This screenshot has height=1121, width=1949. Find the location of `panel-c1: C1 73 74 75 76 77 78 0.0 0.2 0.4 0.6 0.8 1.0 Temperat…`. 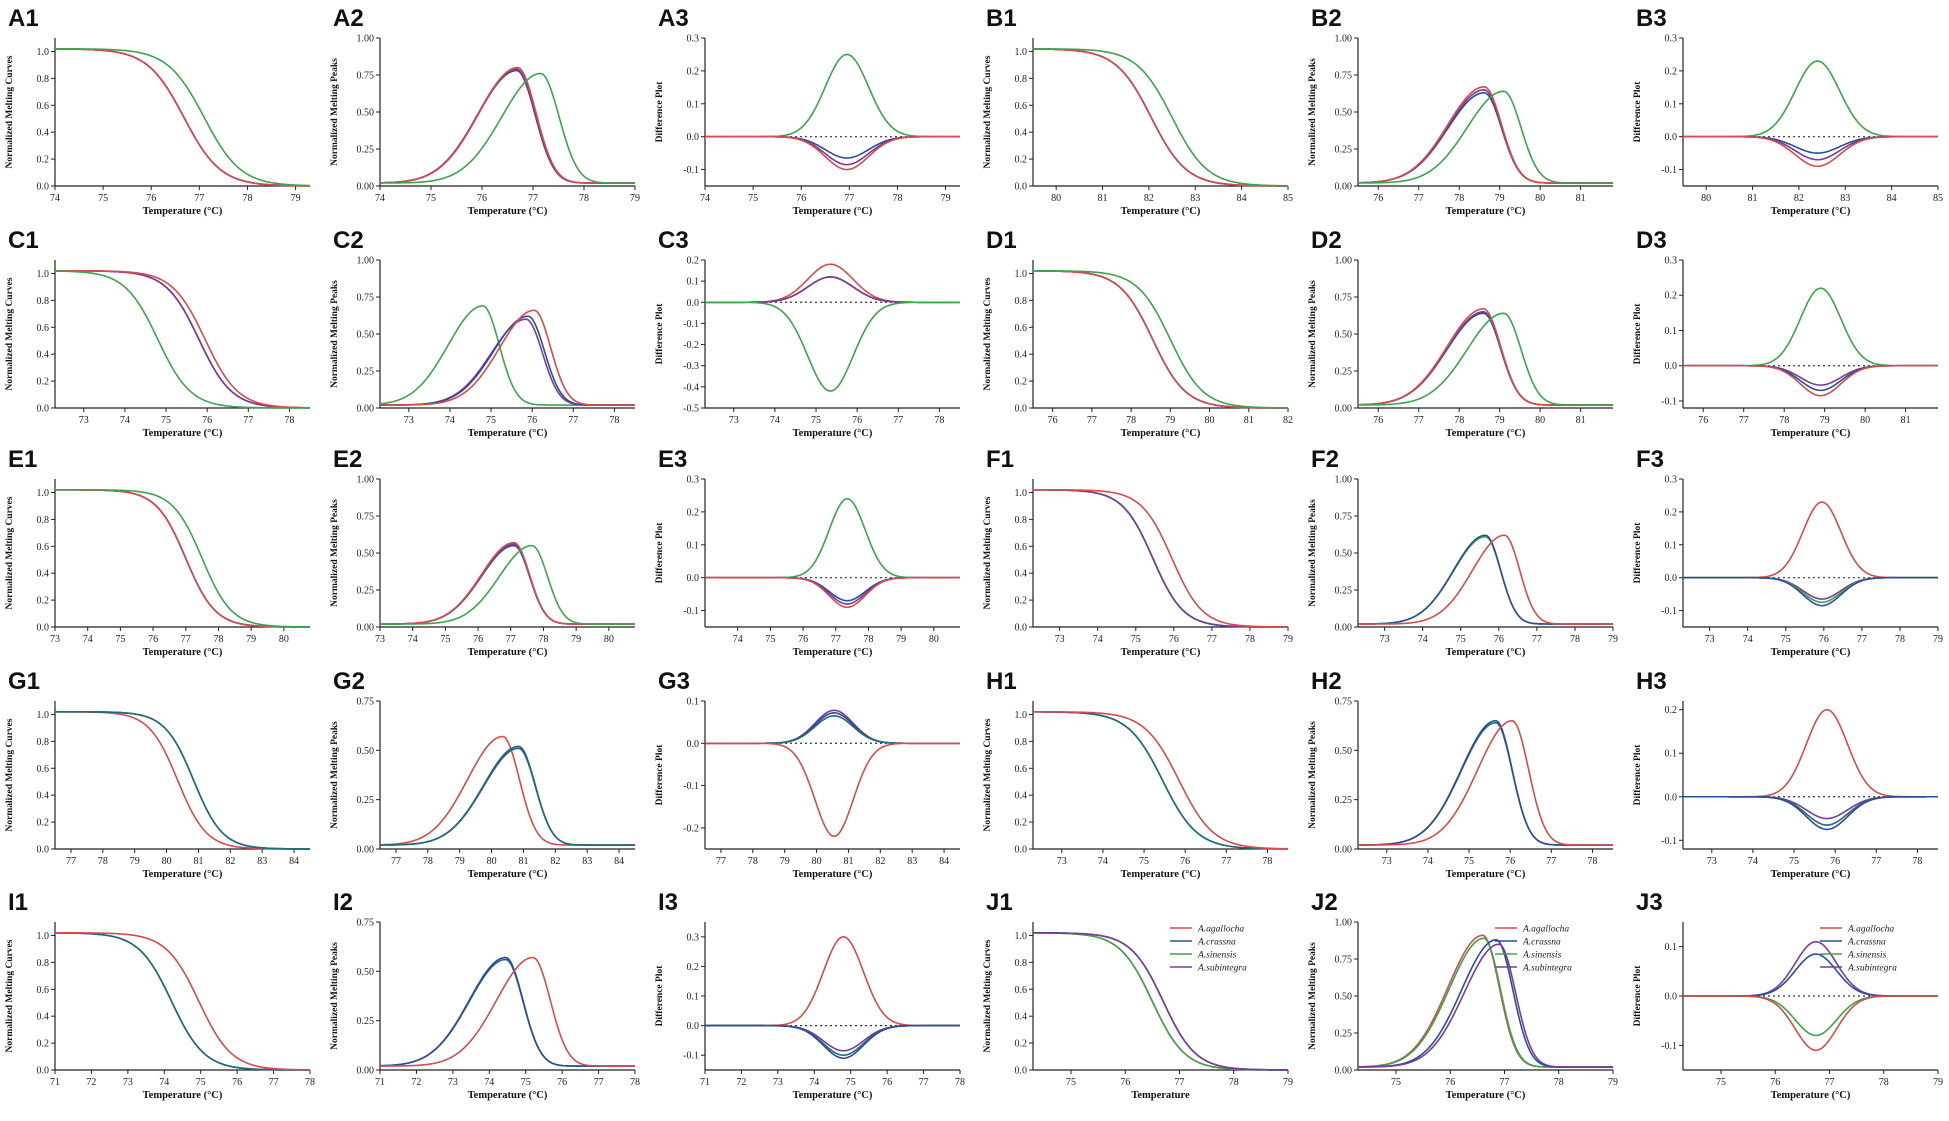

panel-c1: C1 73 74 75 76 77 78 0.0 0.2 0.4 0.6 0.8 1.0 Temperat… is located at coordinates (158, 333).